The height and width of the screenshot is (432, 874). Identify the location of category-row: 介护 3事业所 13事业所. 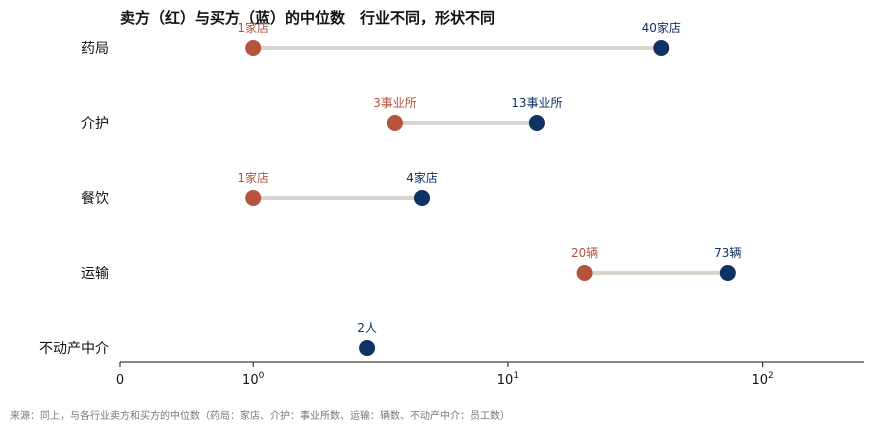
(322, 114).